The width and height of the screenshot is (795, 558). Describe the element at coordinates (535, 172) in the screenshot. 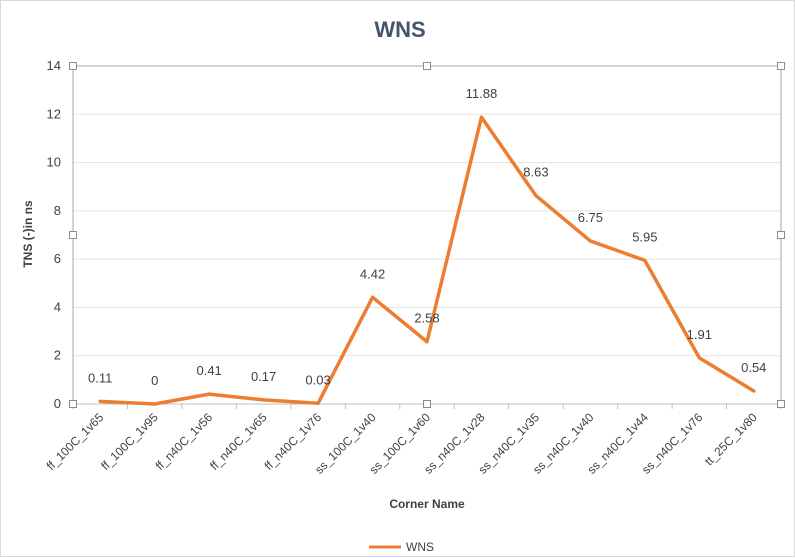

I see `data-label: 8.63` at that location.